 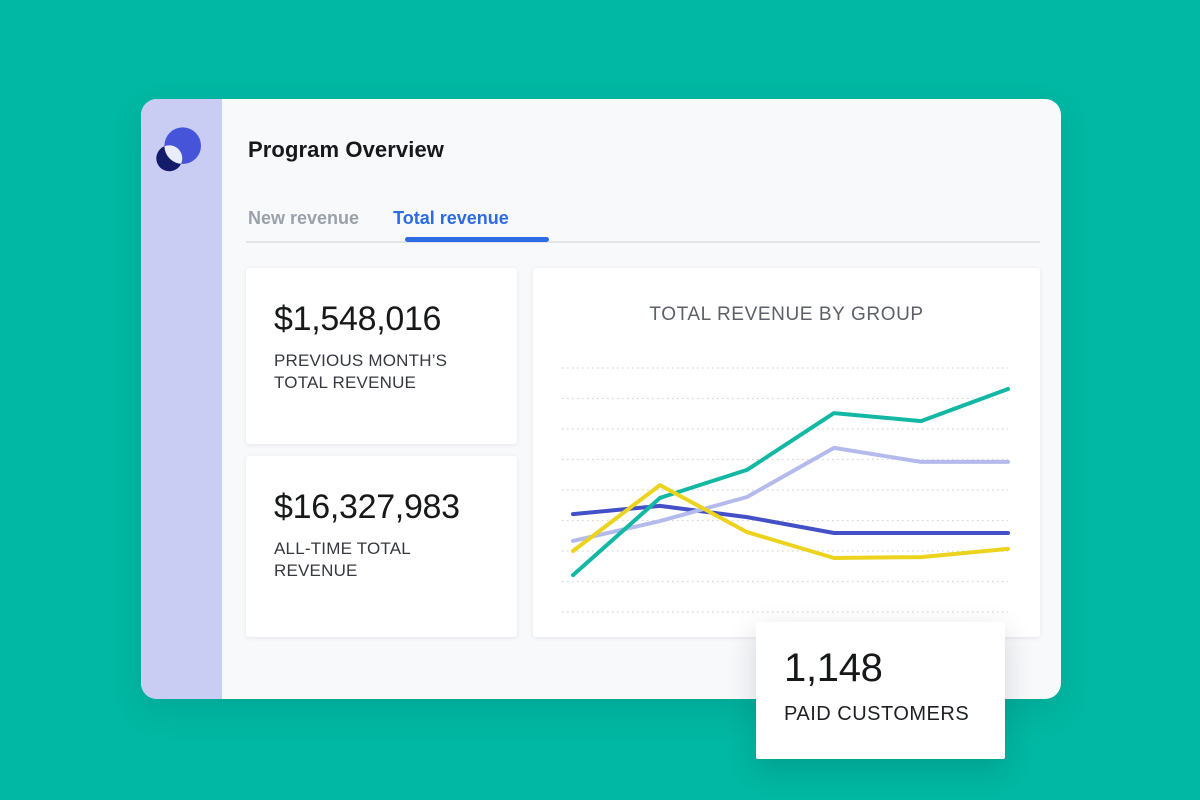 I want to click on tab-new-revenue: New revenue, so click(x=304, y=218).